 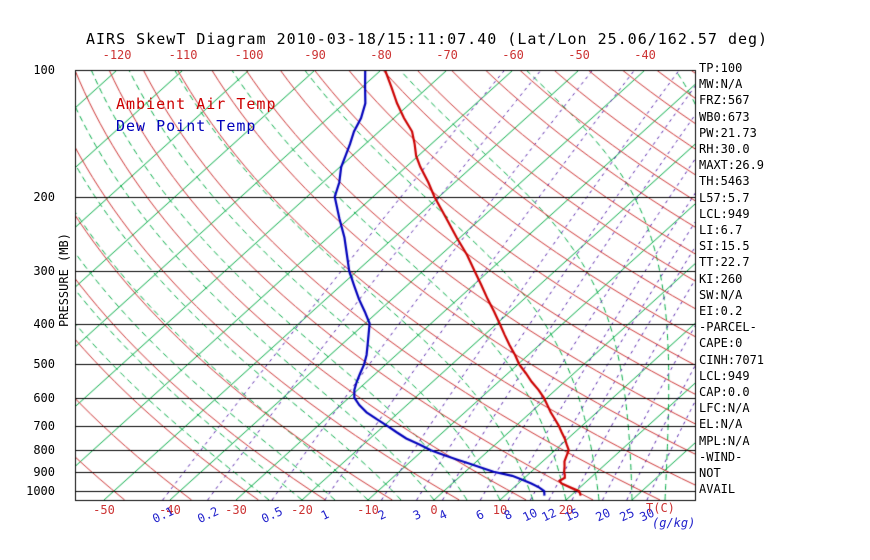 I want to click on pressure-axis-label: PRESSURE (MB), so click(x=64, y=280).